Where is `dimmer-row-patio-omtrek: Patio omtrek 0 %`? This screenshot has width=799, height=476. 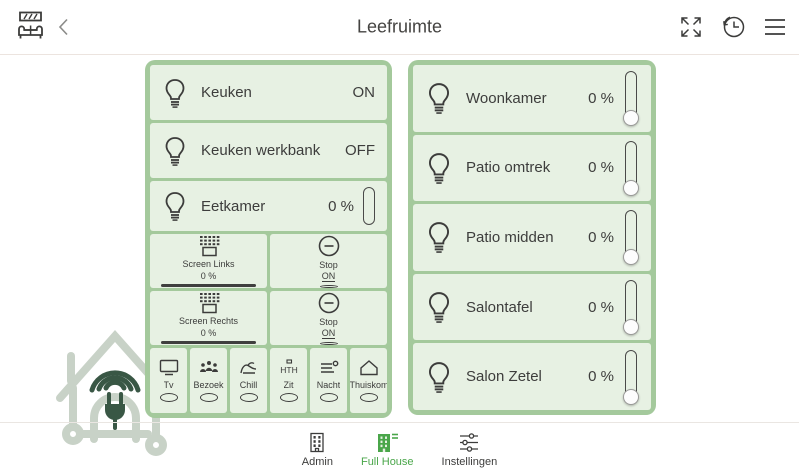 dimmer-row-patio-omtrek: Patio omtrek 0 % is located at coordinates (532, 168).